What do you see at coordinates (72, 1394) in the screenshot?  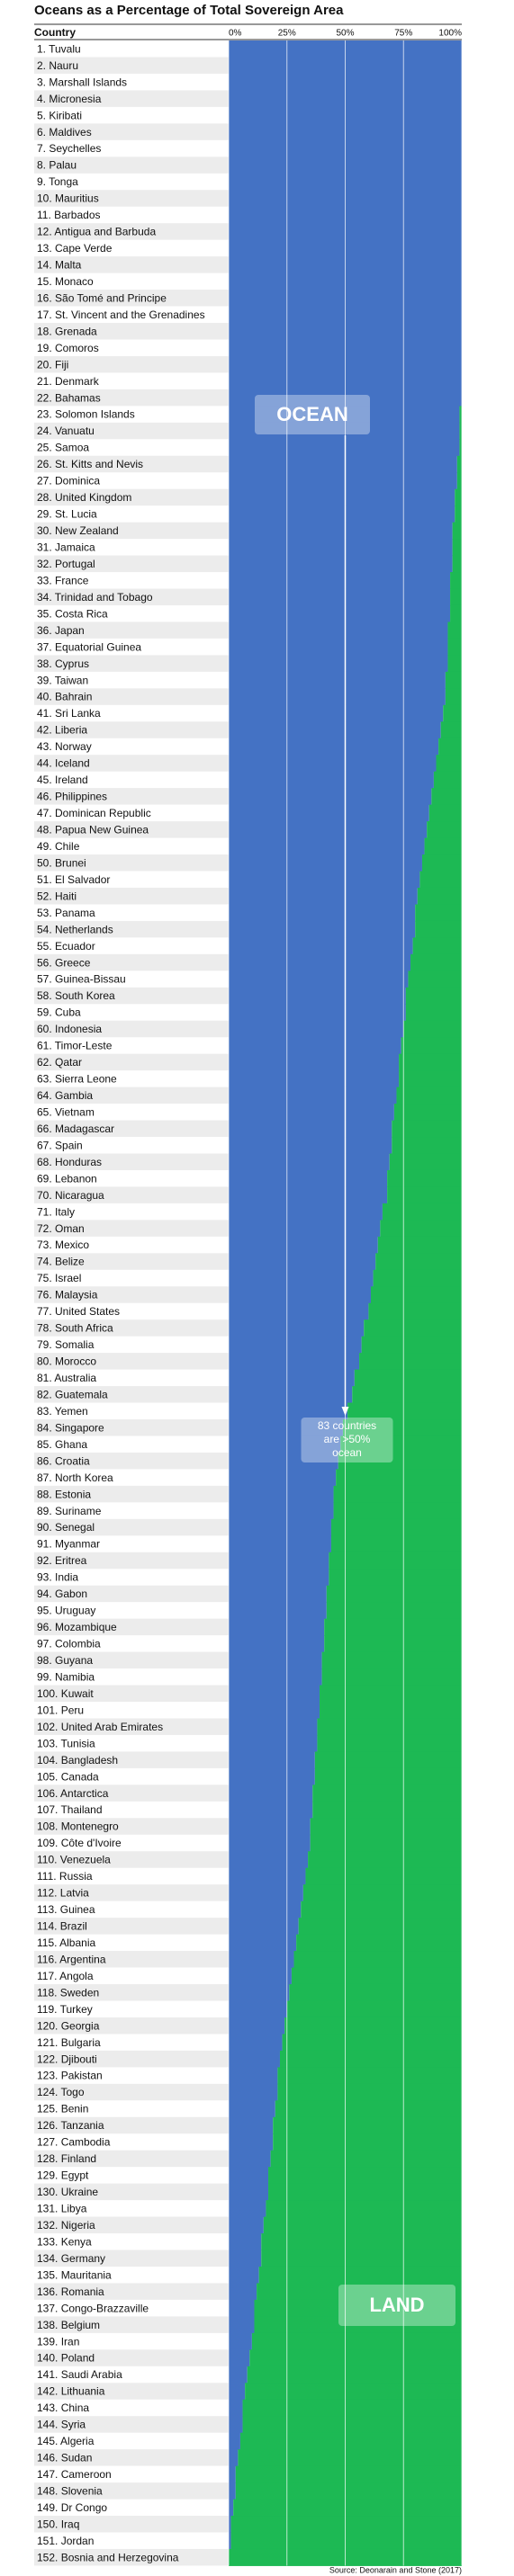 I see `category-label: 82. Guatemala` at bounding box center [72, 1394].